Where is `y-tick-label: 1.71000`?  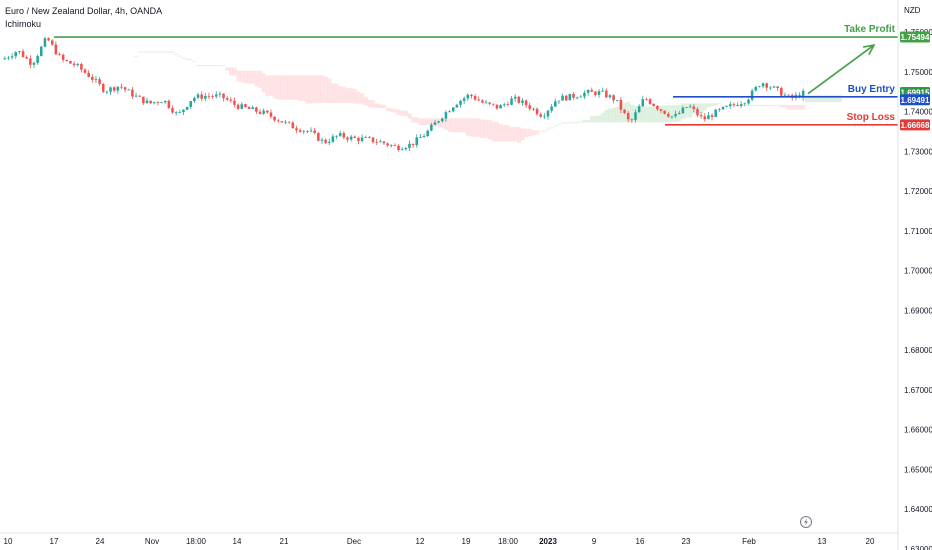 y-tick-label: 1.71000 is located at coordinates (918, 231).